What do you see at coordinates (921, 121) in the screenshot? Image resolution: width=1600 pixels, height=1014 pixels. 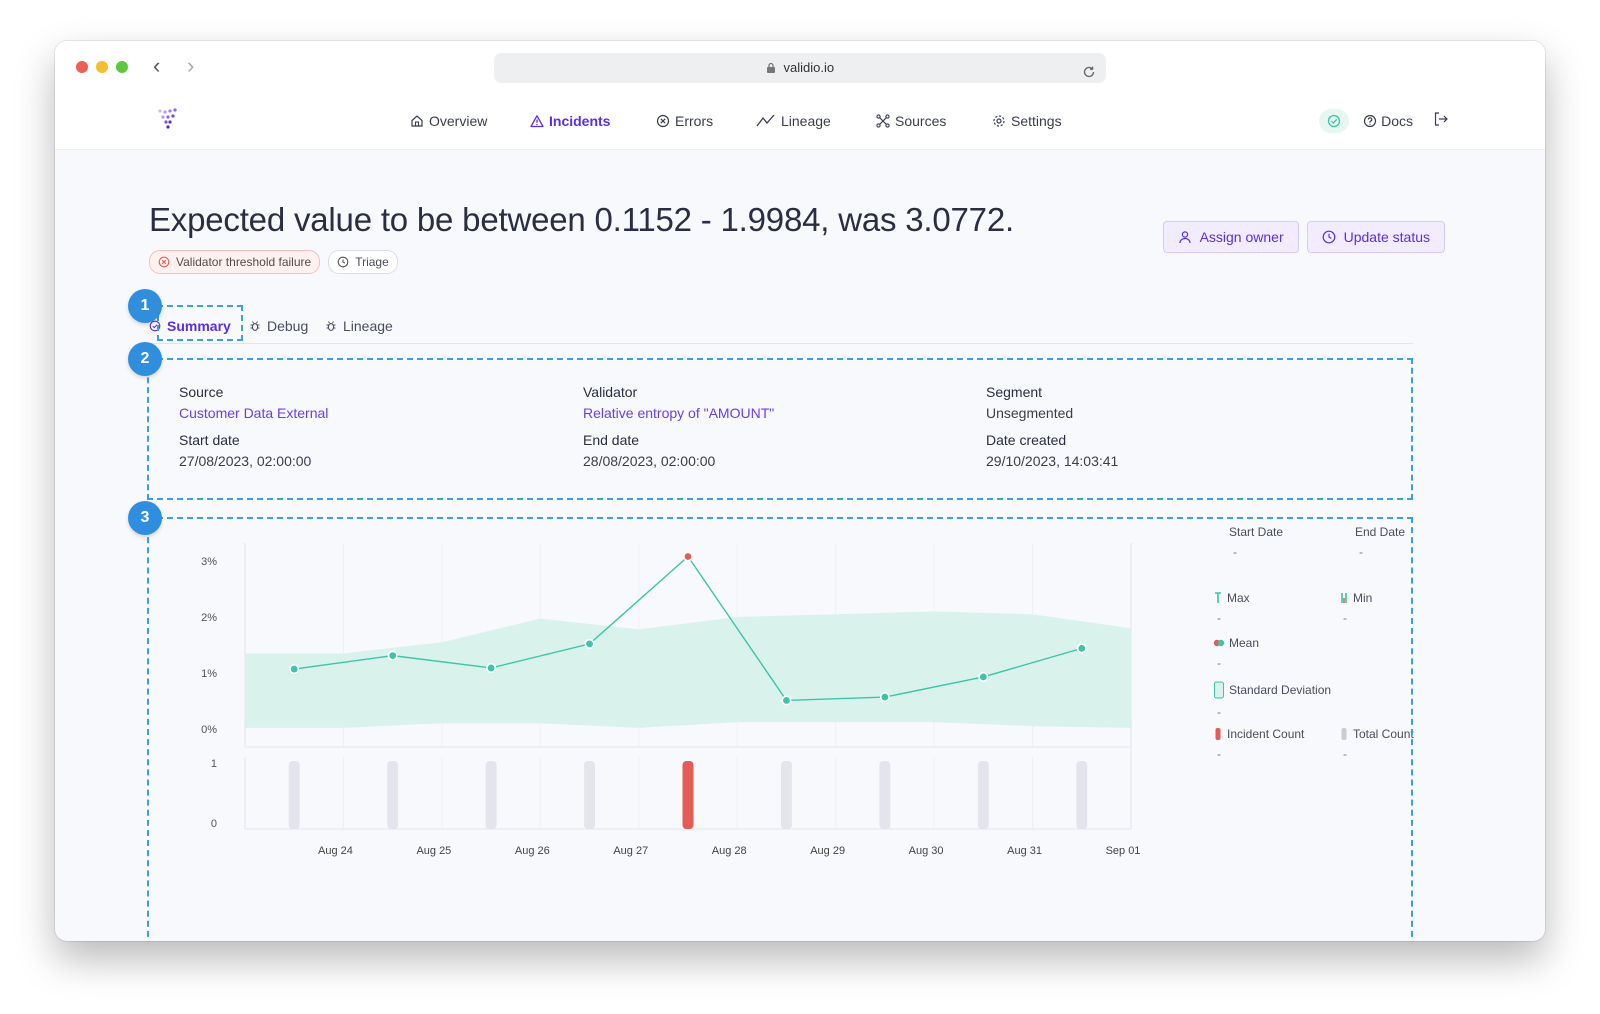 I see `nav-sources-label: Sources` at bounding box center [921, 121].